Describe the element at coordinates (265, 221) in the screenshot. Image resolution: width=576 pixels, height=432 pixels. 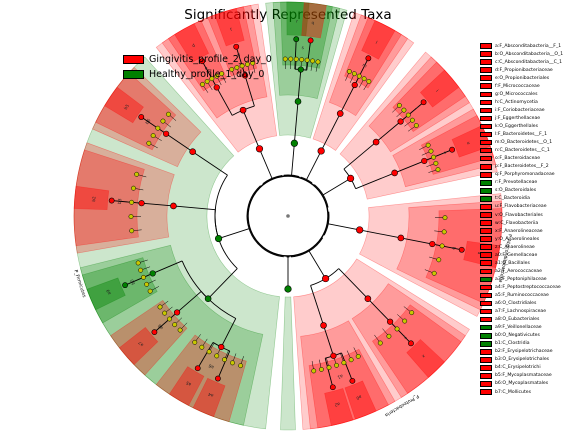
I see `phylum-arc` at that location.